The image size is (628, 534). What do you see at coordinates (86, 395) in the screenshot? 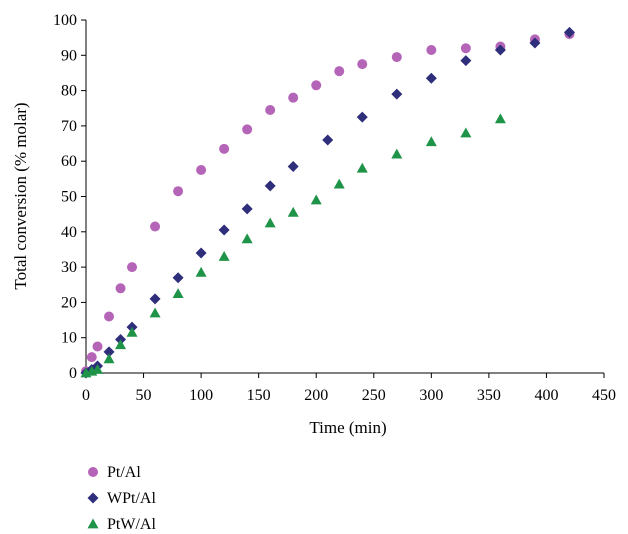
I see `x-tick-label: 0` at bounding box center [86, 395].